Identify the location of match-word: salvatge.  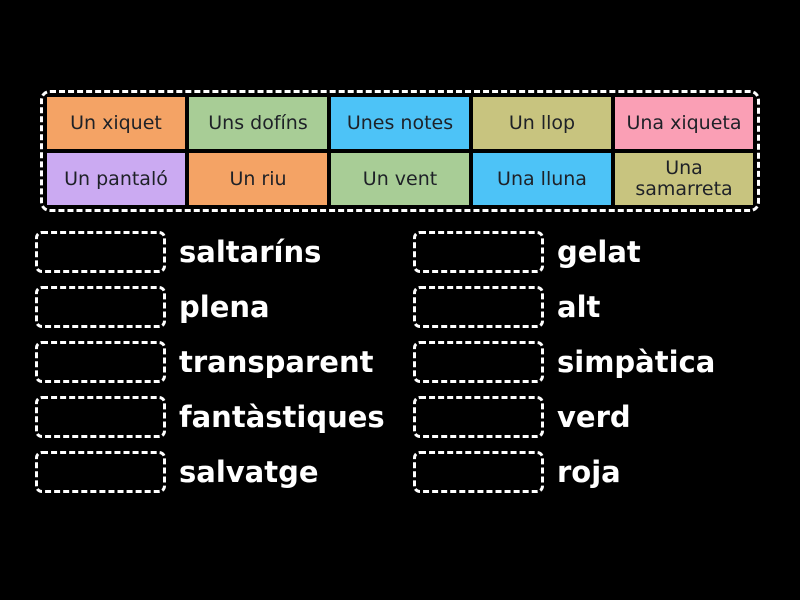
(249, 472).